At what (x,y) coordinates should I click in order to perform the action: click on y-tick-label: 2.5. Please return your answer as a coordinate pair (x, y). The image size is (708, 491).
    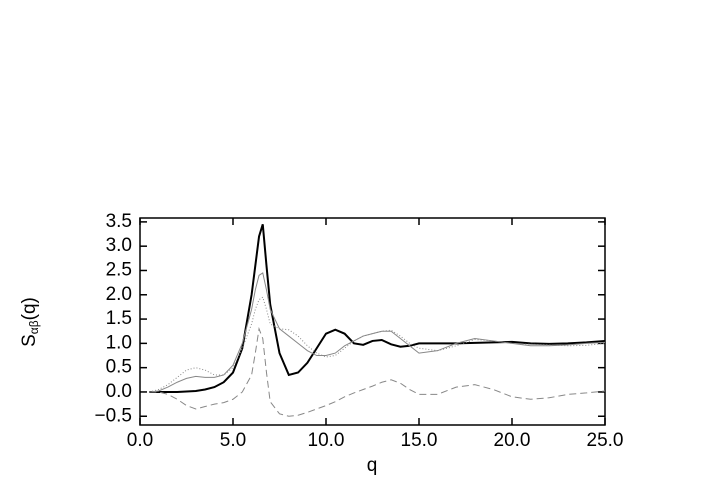
    Looking at the image, I should click on (119, 269).